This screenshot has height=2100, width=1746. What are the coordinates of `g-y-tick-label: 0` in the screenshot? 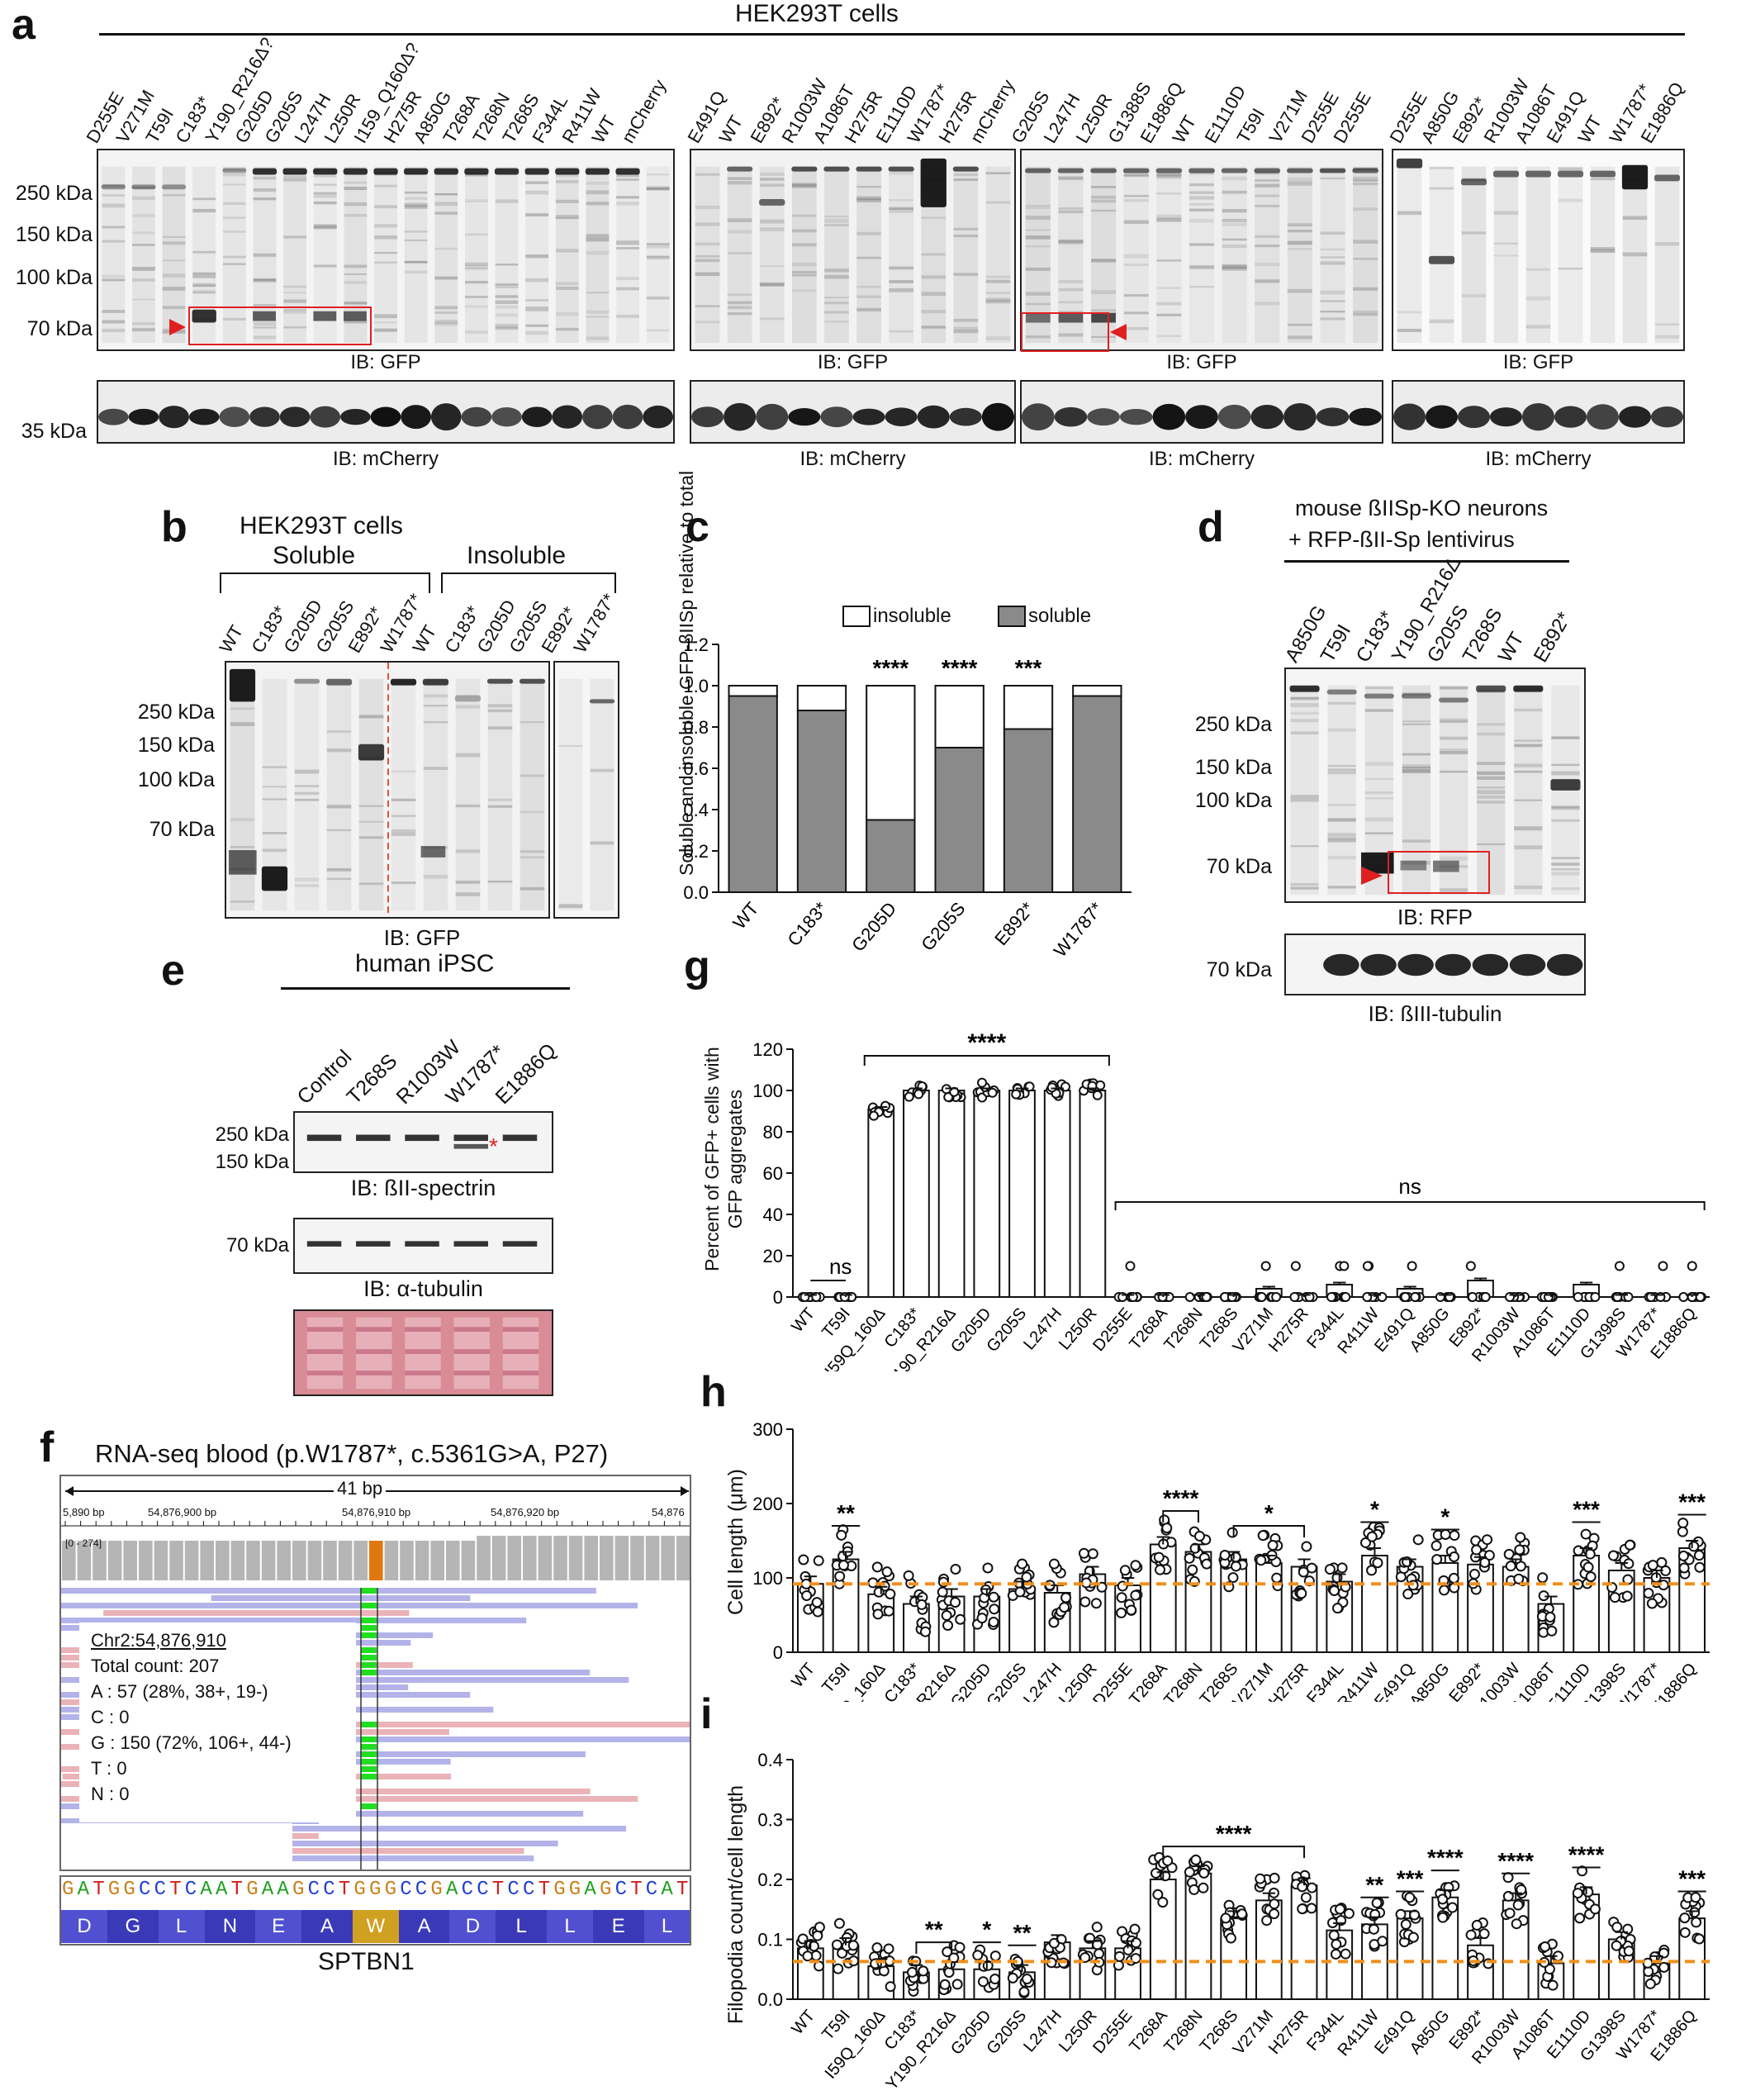 It's located at (778, 1297).